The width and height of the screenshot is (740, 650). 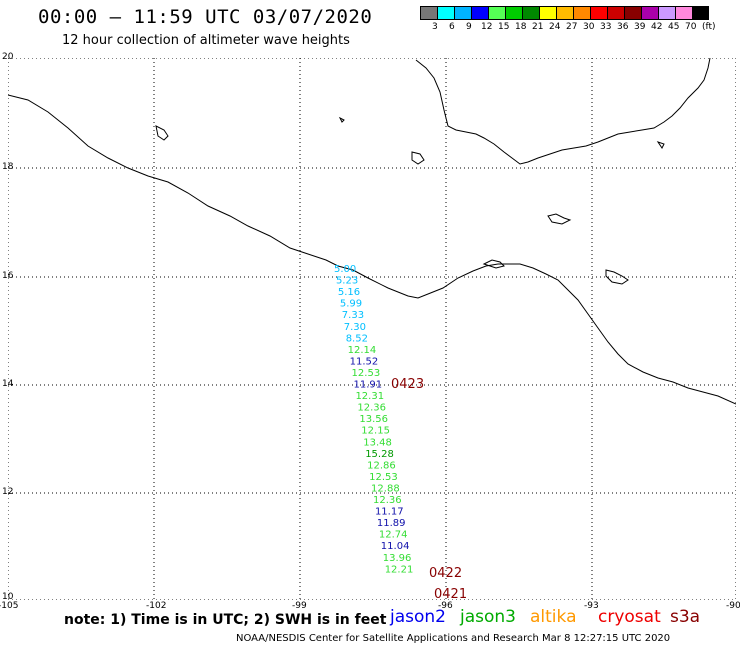 What do you see at coordinates (397, 558) in the screenshot?
I see `swh-value-label: 13.96` at bounding box center [397, 558].